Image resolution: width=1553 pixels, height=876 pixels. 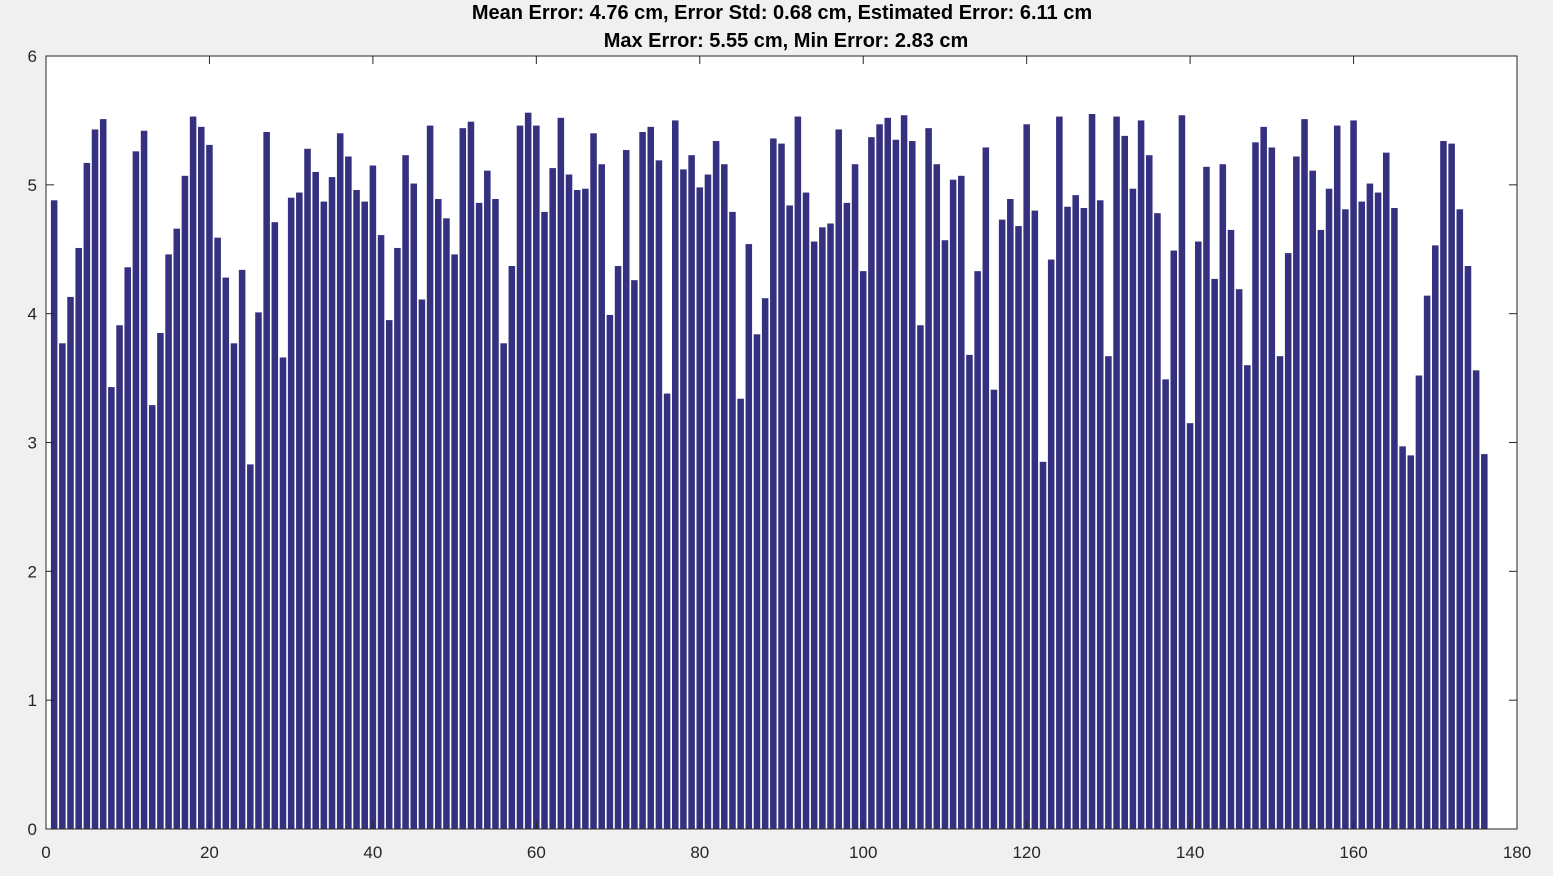 I want to click on y-tick-label-4: 4, so click(x=32, y=314).